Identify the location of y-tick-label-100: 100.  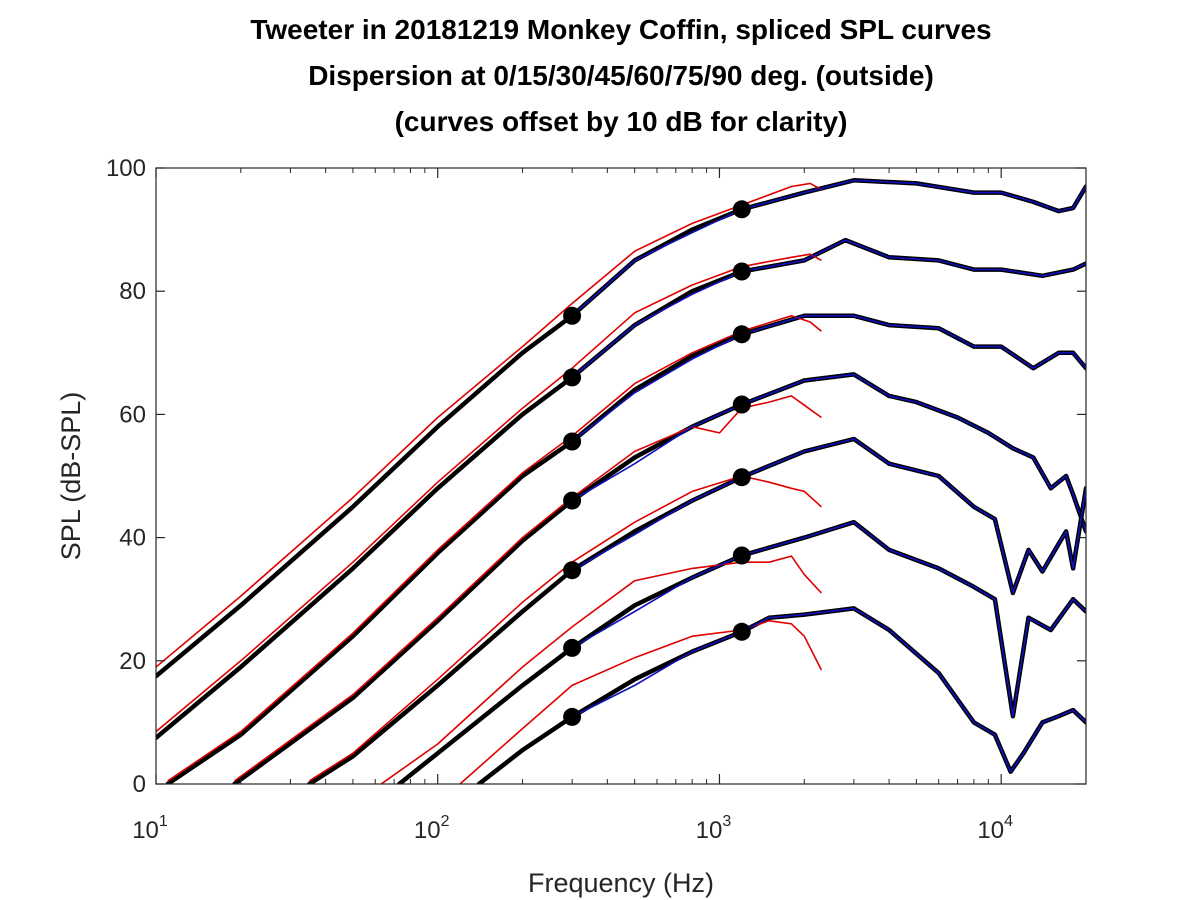
(126, 168).